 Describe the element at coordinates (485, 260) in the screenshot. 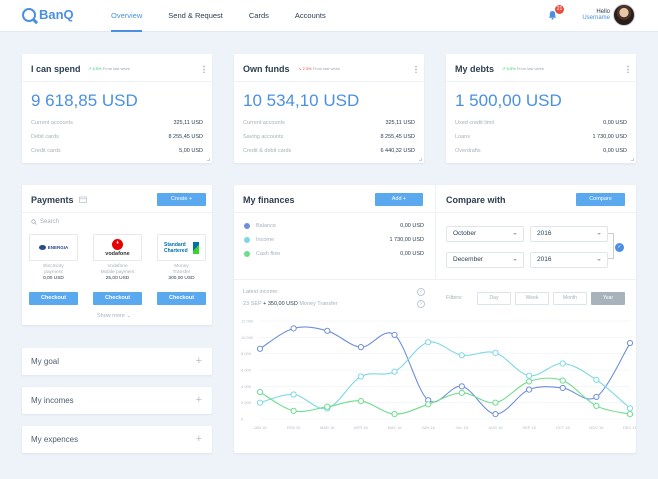

I see `month2-select: December` at that location.